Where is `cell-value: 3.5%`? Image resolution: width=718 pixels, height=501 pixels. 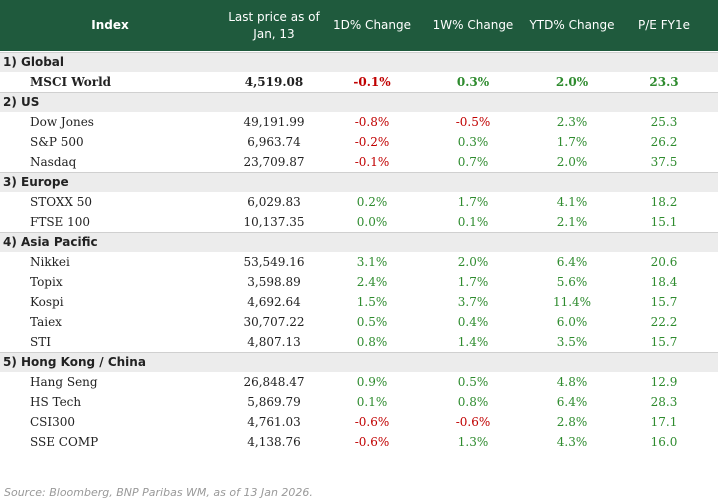
cell-value: 3.5% is located at coordinates (572, 342).